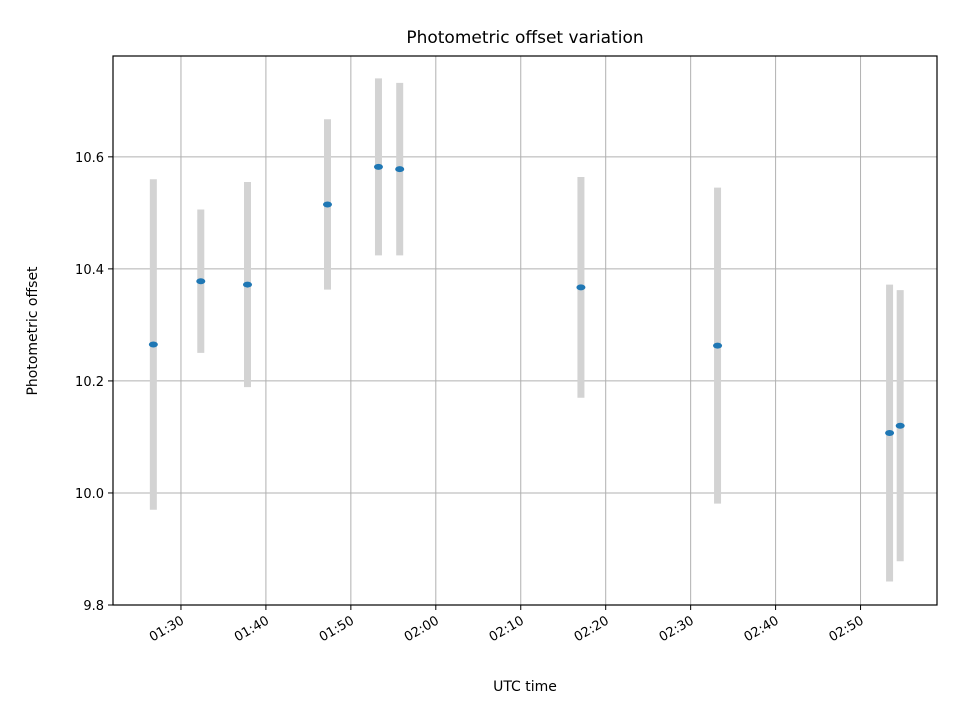  I want to click on x-tick-label: 01:30, so click(167, 629).